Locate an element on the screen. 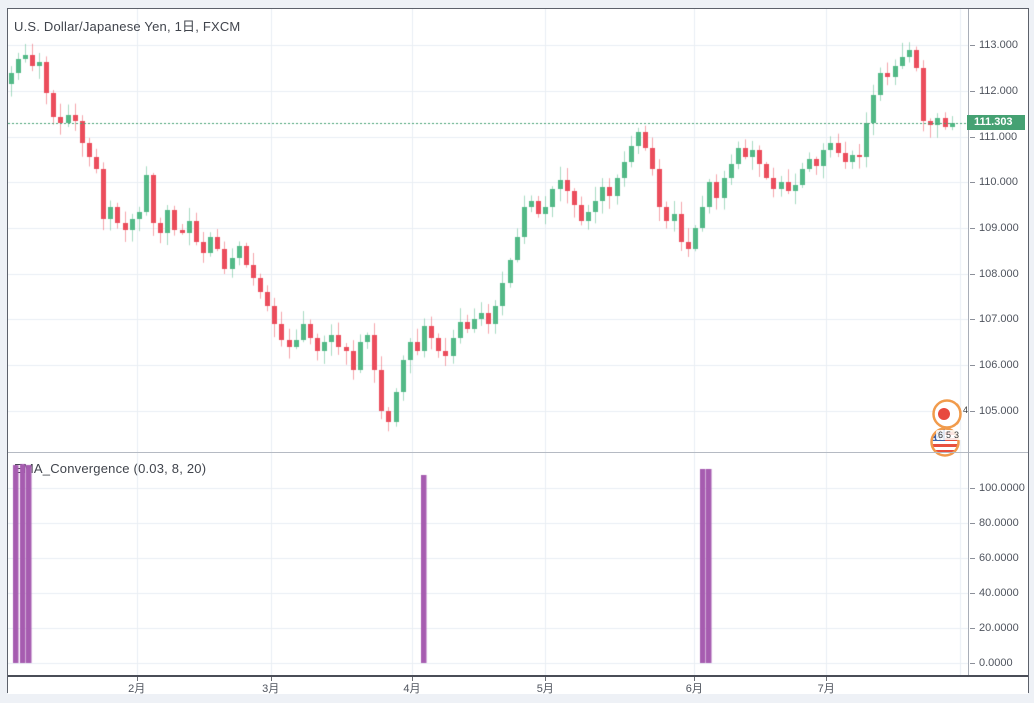  price-tick-label: 108.000 is located at coordinates (994, 274).